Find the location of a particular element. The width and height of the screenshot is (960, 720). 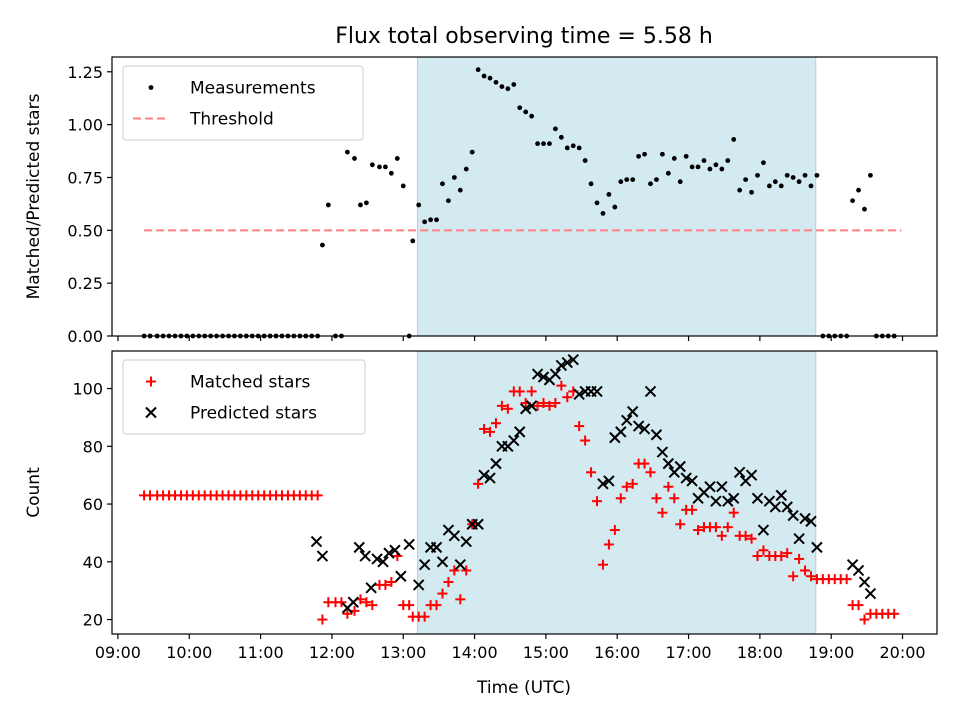

y-tick-label: 60 is located at coordinates (93, 504).